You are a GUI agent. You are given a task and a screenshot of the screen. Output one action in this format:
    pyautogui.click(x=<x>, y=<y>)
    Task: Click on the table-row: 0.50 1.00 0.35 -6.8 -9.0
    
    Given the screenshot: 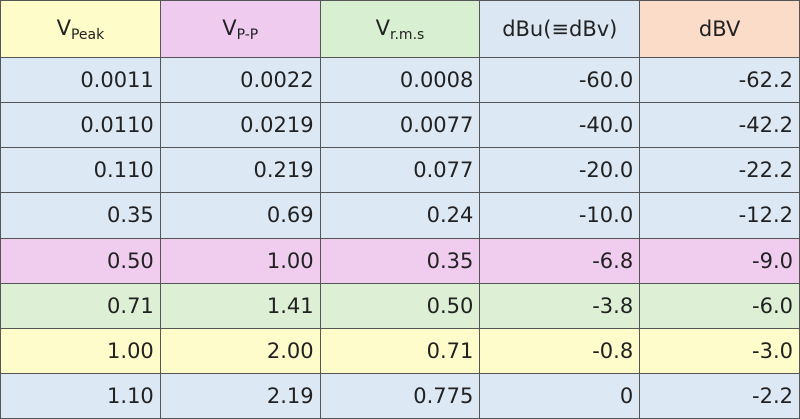 What is the action you would take?
    pyautogui.click(x=400, y=260)
    